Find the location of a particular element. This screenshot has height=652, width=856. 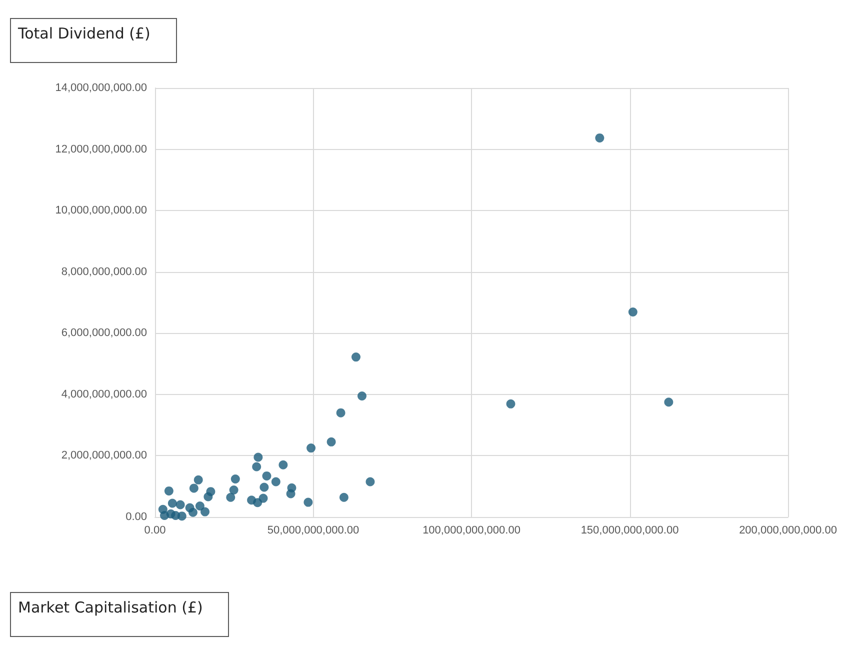

x-tick-label: 50,000,000,000.00 is located at coordinates (313, 530).